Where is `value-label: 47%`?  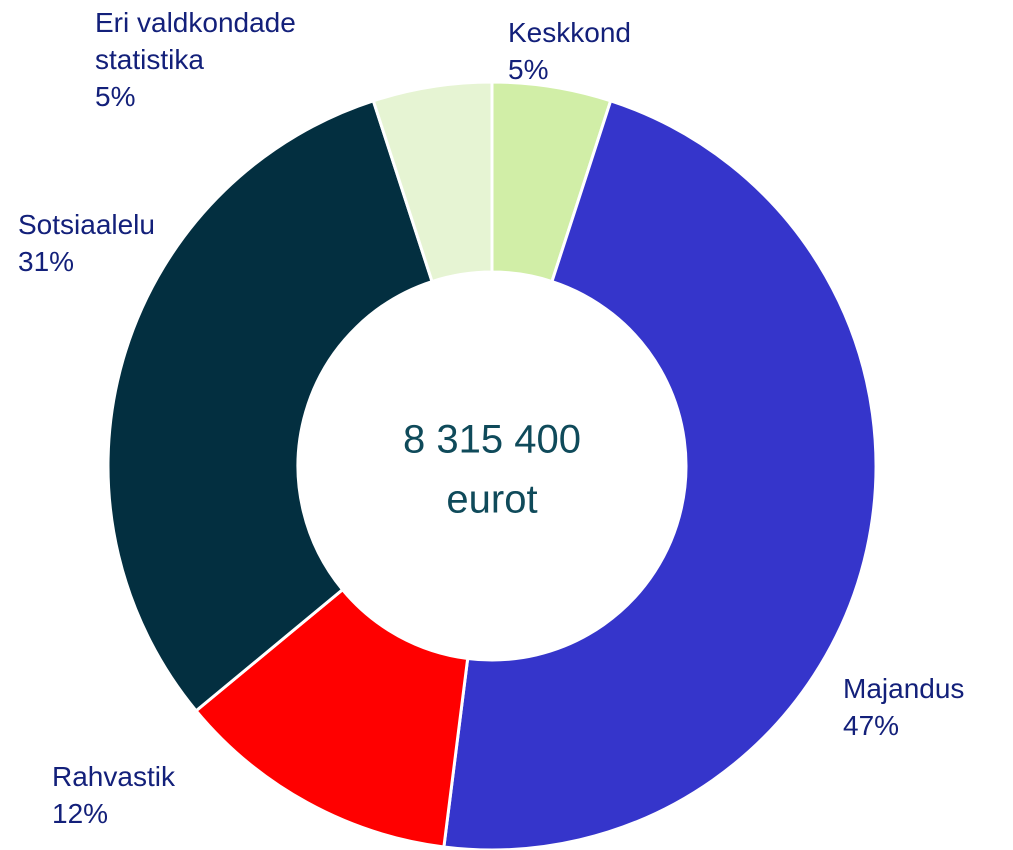
value-label: 47% is located at coordinates (871, 725).